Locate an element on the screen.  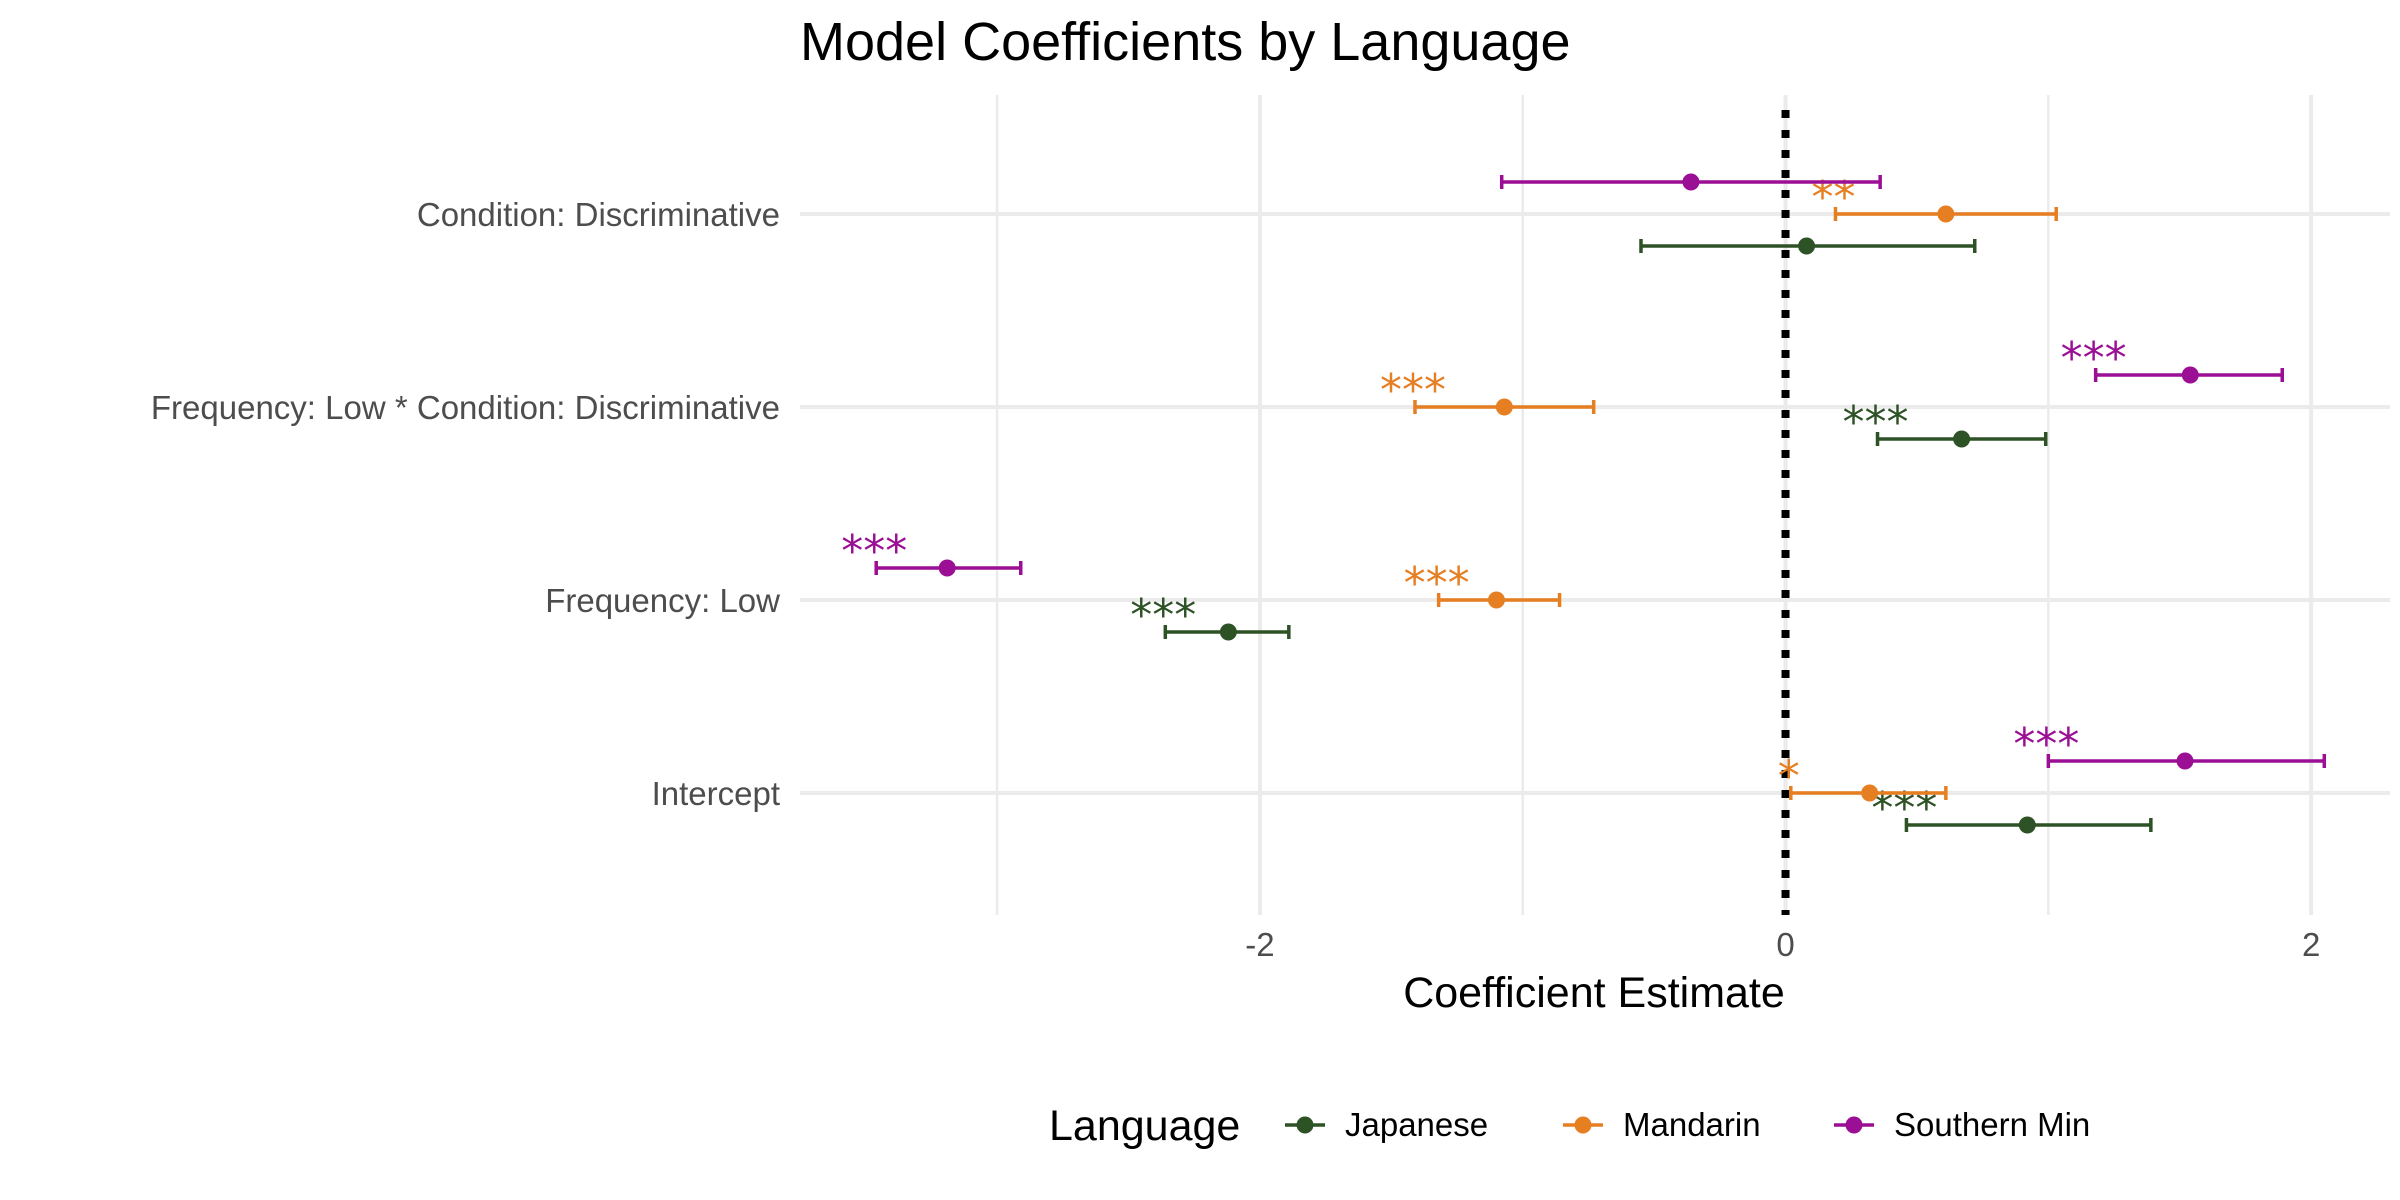
significance-label: ** is located at coordinates (1833, 197).